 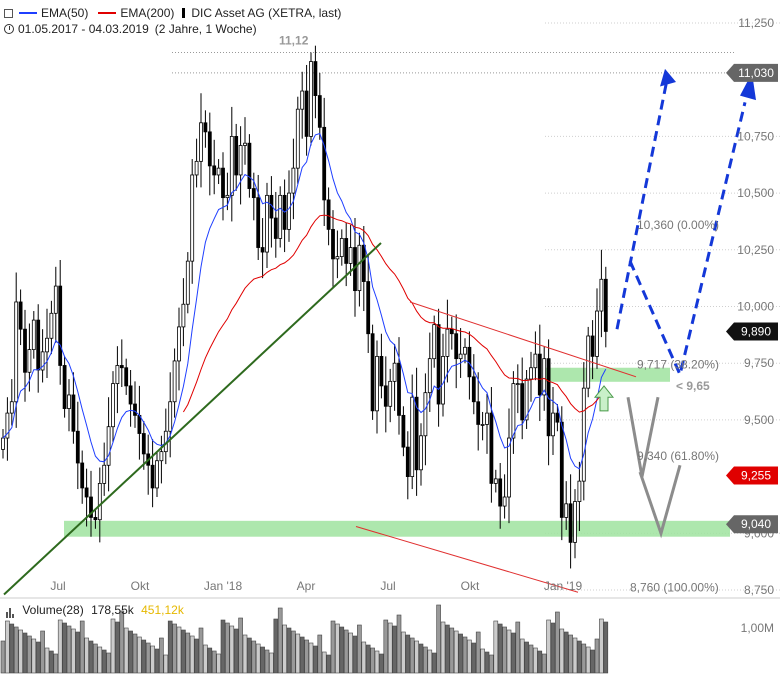 What do you see at coordinates (83, 29) in the screenshot?
I see `period-label: 01.05.2017 - 04.03.2019` at bounding box center [83, 29].